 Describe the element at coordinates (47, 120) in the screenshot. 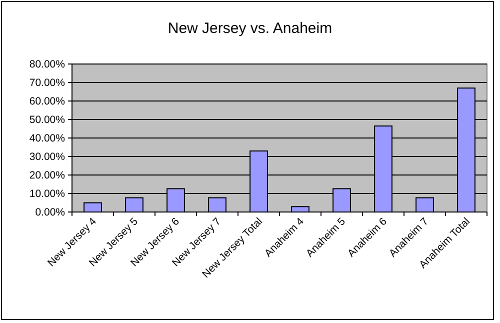

I see `y-tick-label: 50.00%` at that location.